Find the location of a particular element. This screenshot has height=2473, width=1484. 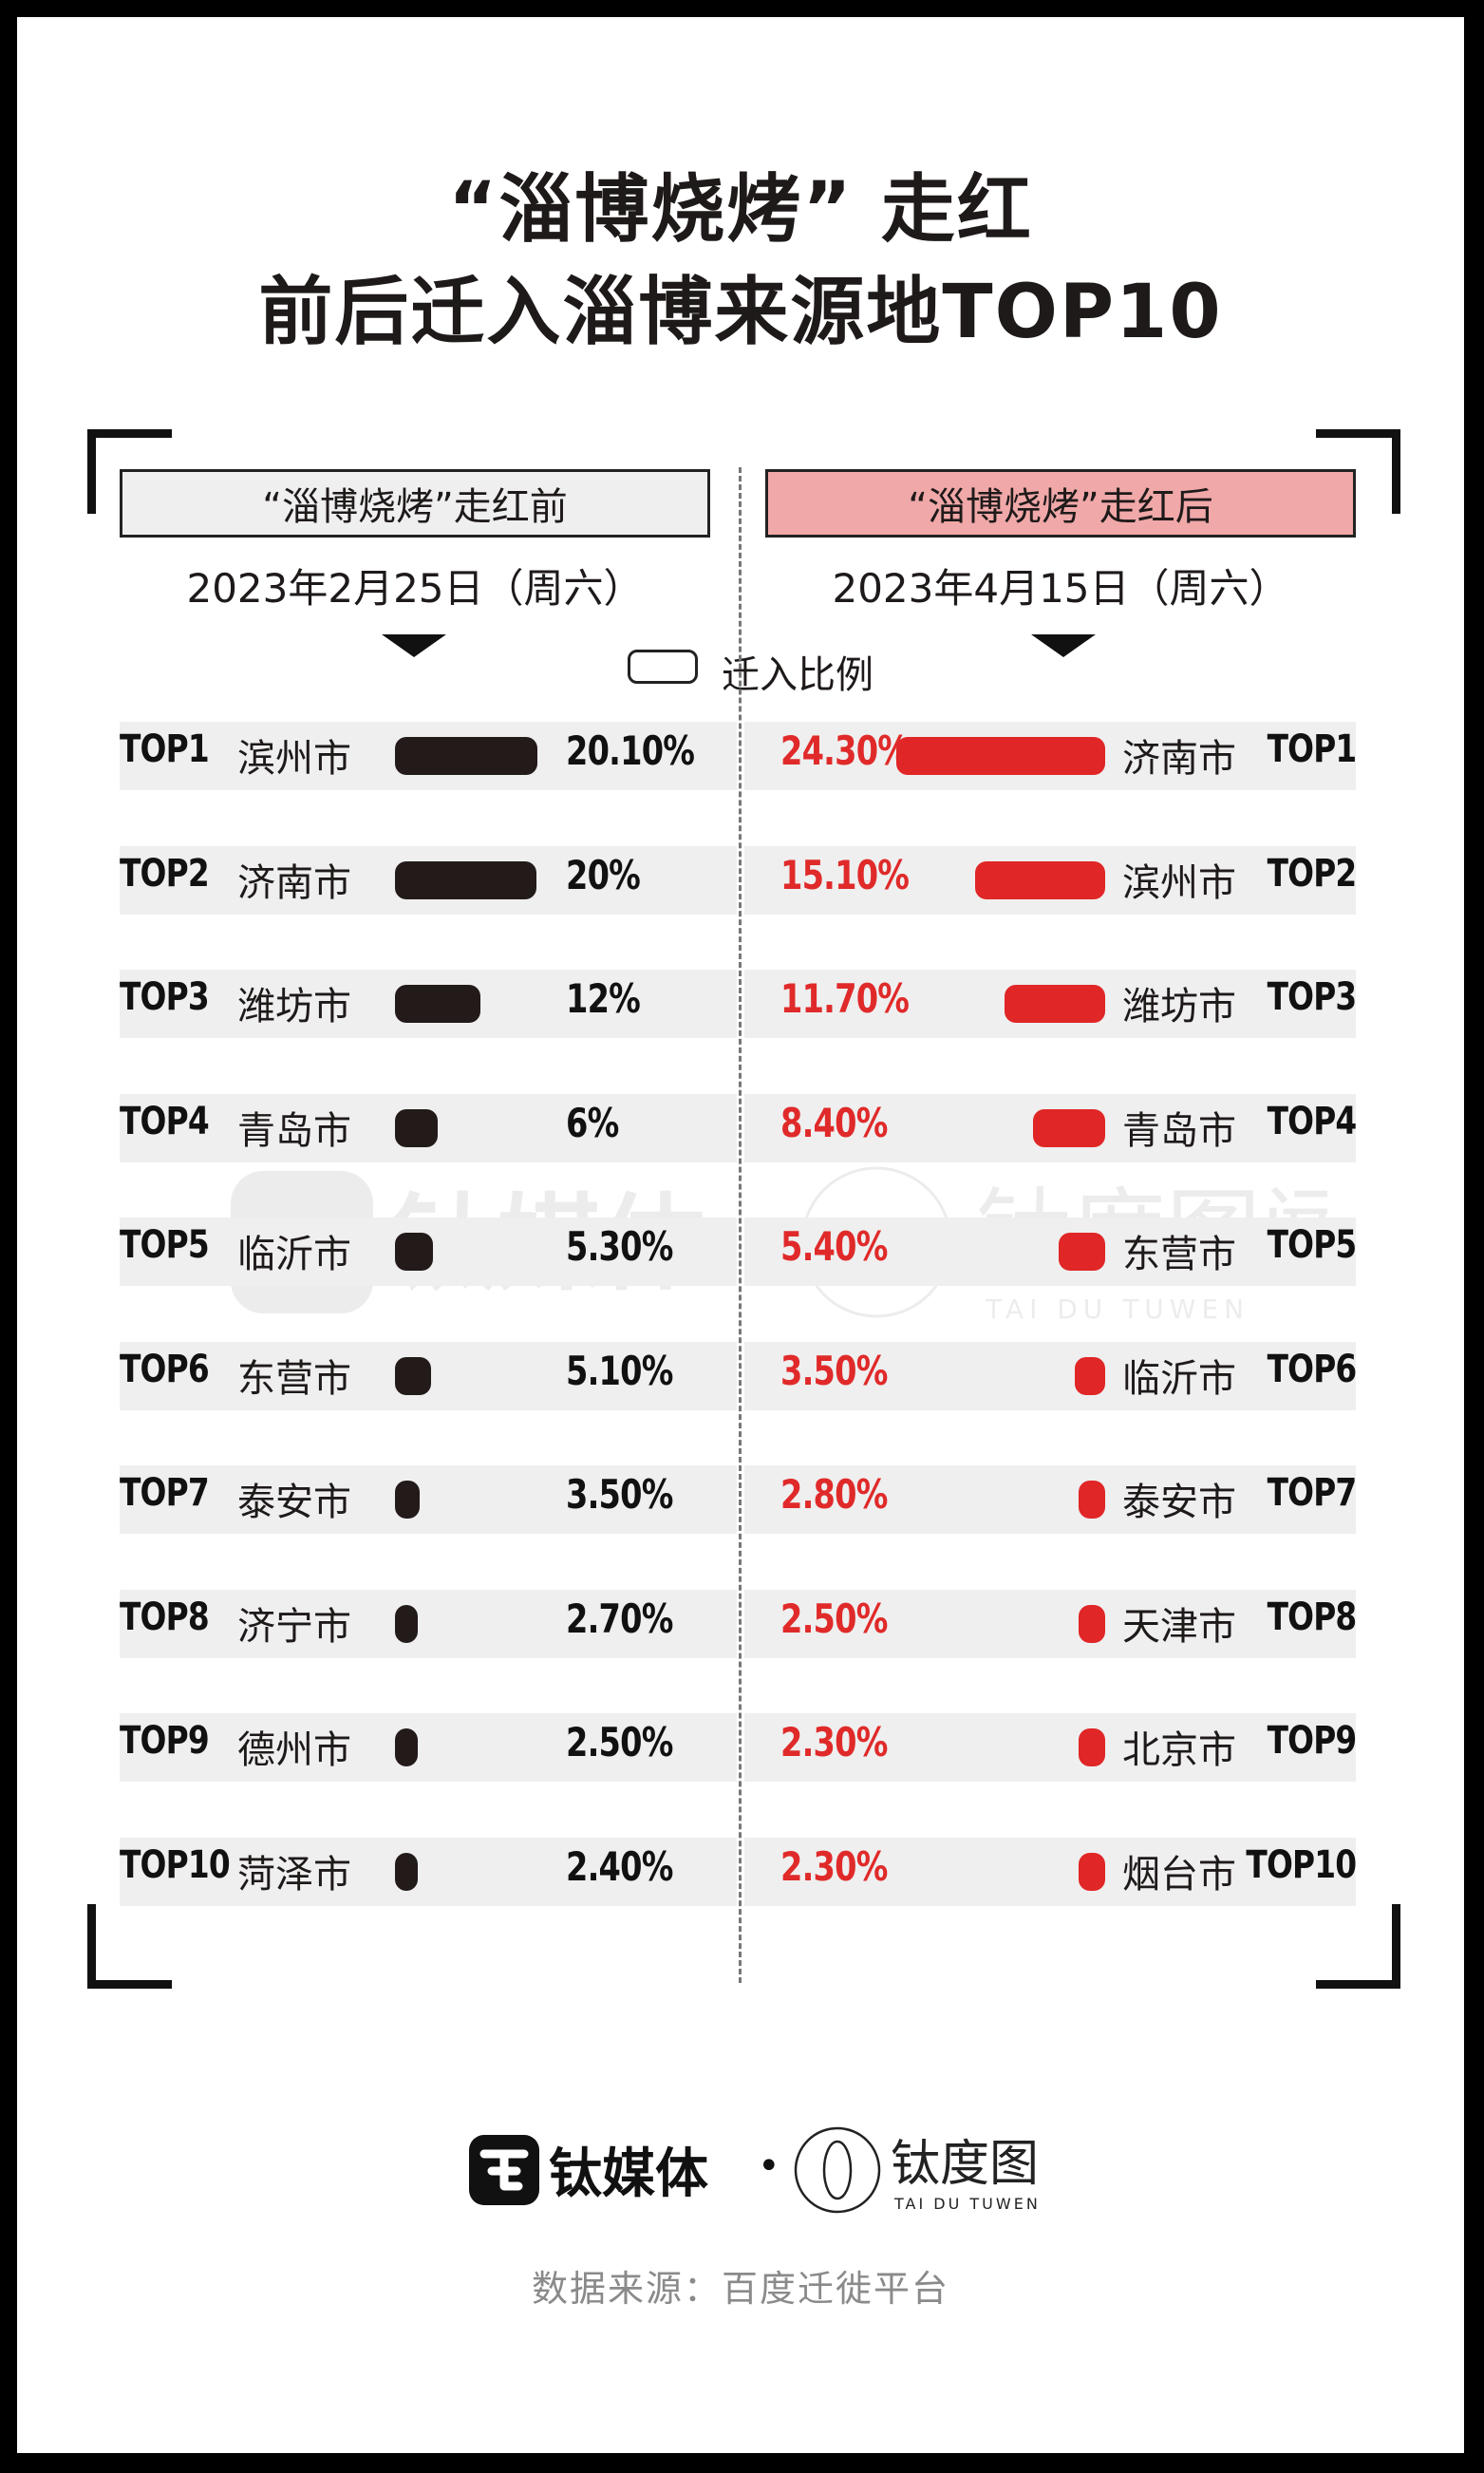

before-rank-label: TOP4 is located at coordinates (165, 1121).